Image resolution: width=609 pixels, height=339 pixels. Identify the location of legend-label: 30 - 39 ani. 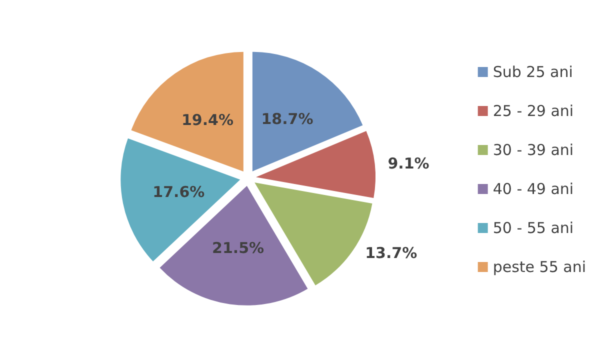
(533, 150).